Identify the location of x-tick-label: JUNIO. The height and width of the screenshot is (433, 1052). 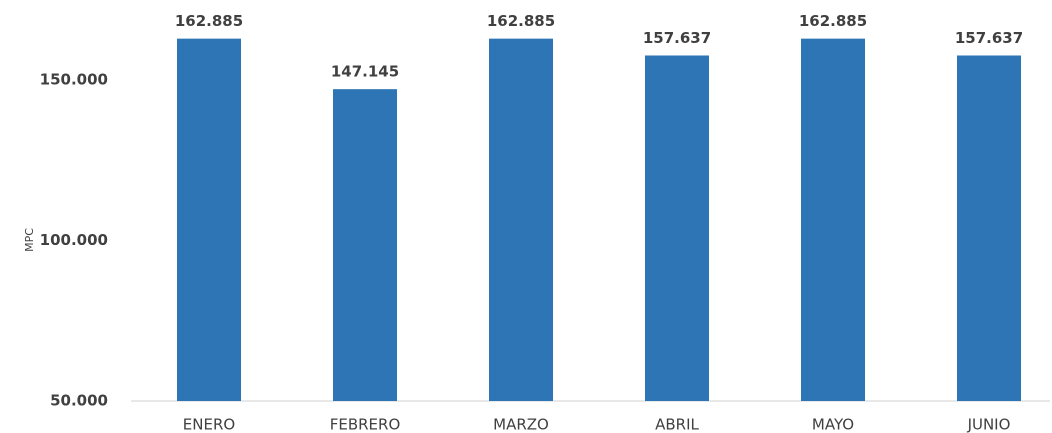
(989, 424).